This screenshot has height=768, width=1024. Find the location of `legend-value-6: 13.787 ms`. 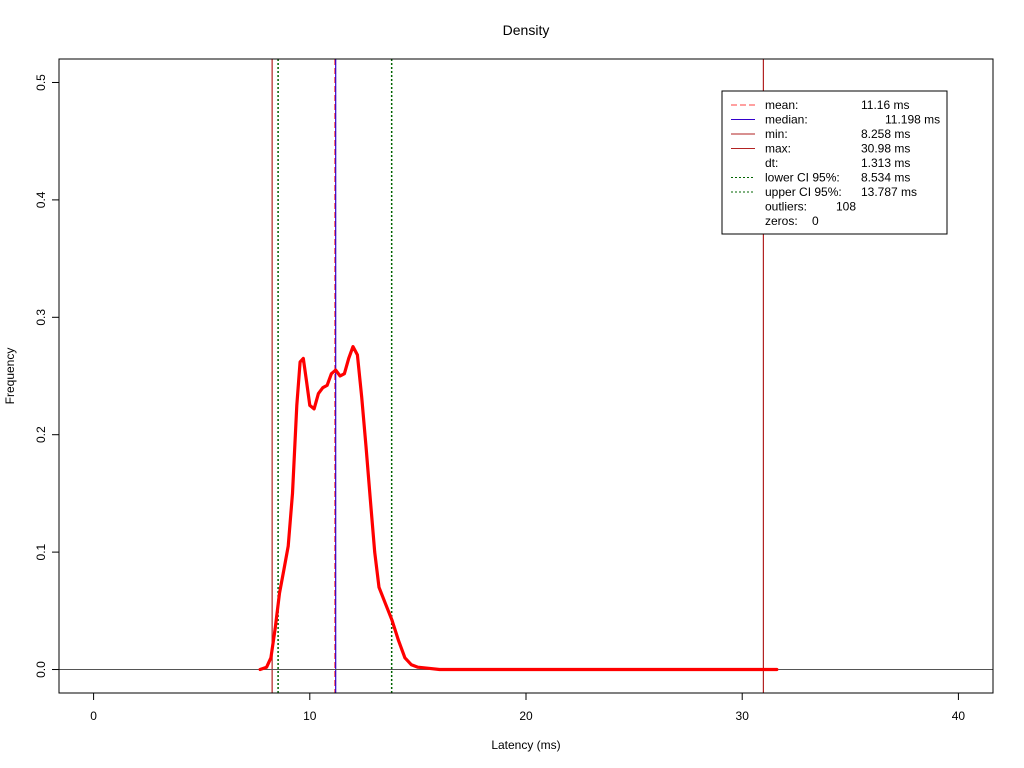

legend-value-6: 13.787 ms is located at coordinates (889, 192).